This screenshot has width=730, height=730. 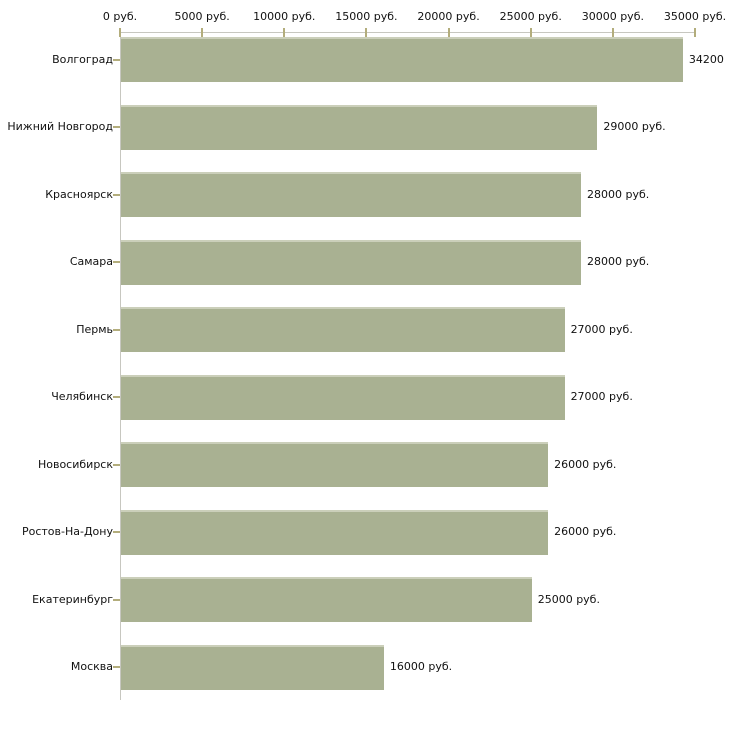 What do you see at coordinates (91, 261) in the screenshot?
I see `category-label: Самара` at bounding box center [91, 261].